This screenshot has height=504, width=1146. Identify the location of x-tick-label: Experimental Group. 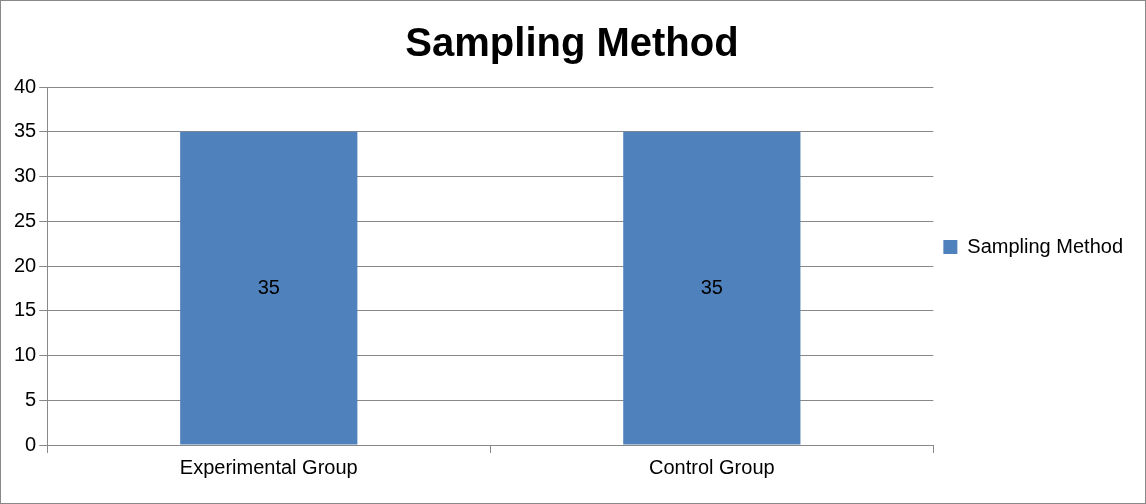
(268, 466).